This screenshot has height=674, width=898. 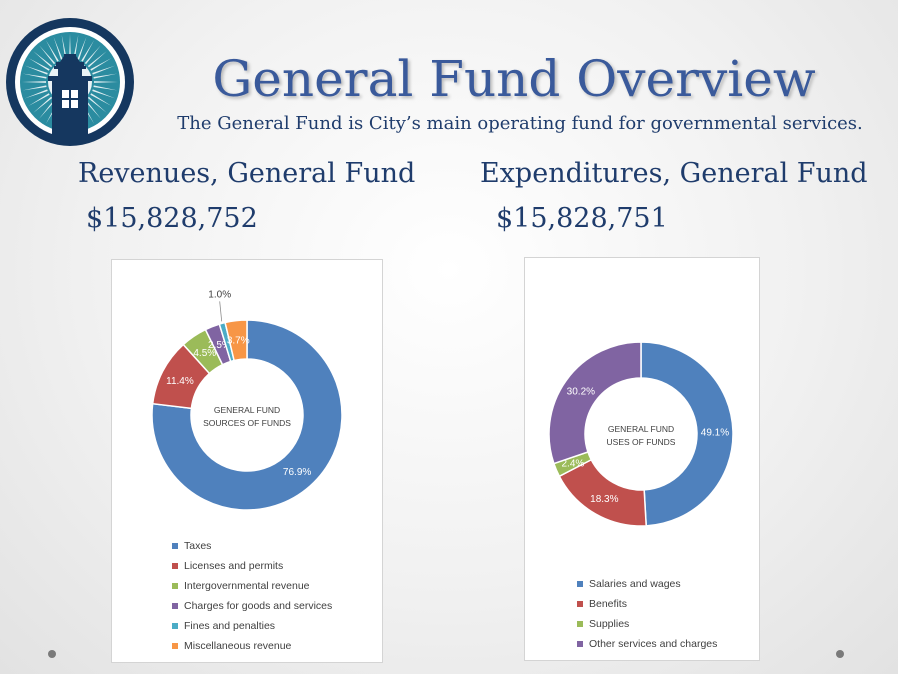 I want to click on legend-item: Miscellaneous revenue, so click(x=252, y=646).